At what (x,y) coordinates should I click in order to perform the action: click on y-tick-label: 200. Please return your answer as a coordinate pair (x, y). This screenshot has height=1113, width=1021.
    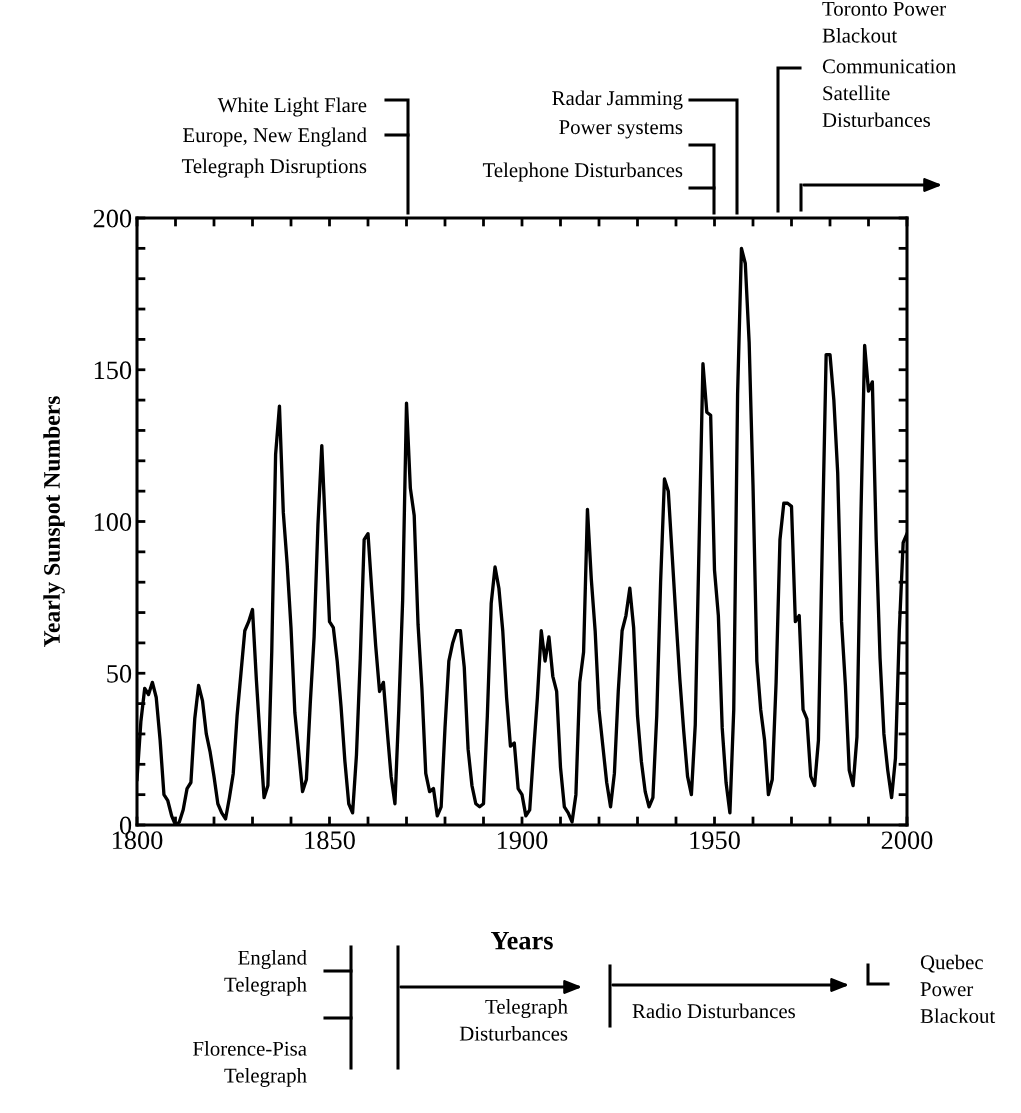
    Looking at the image, I should click on (112, 218).